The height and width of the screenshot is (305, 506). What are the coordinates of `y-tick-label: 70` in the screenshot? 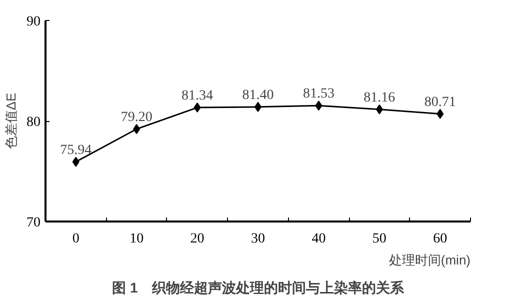 It's located at (33, 223).